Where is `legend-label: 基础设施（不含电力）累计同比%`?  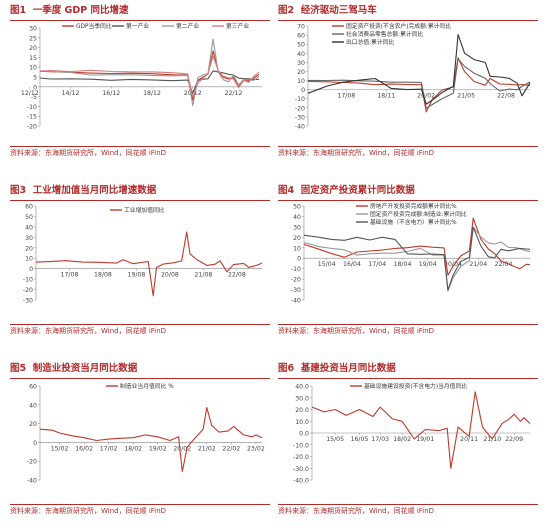
legend-label: 基础设施（不含电力）累计同比% is located at coordinates (413, 222).